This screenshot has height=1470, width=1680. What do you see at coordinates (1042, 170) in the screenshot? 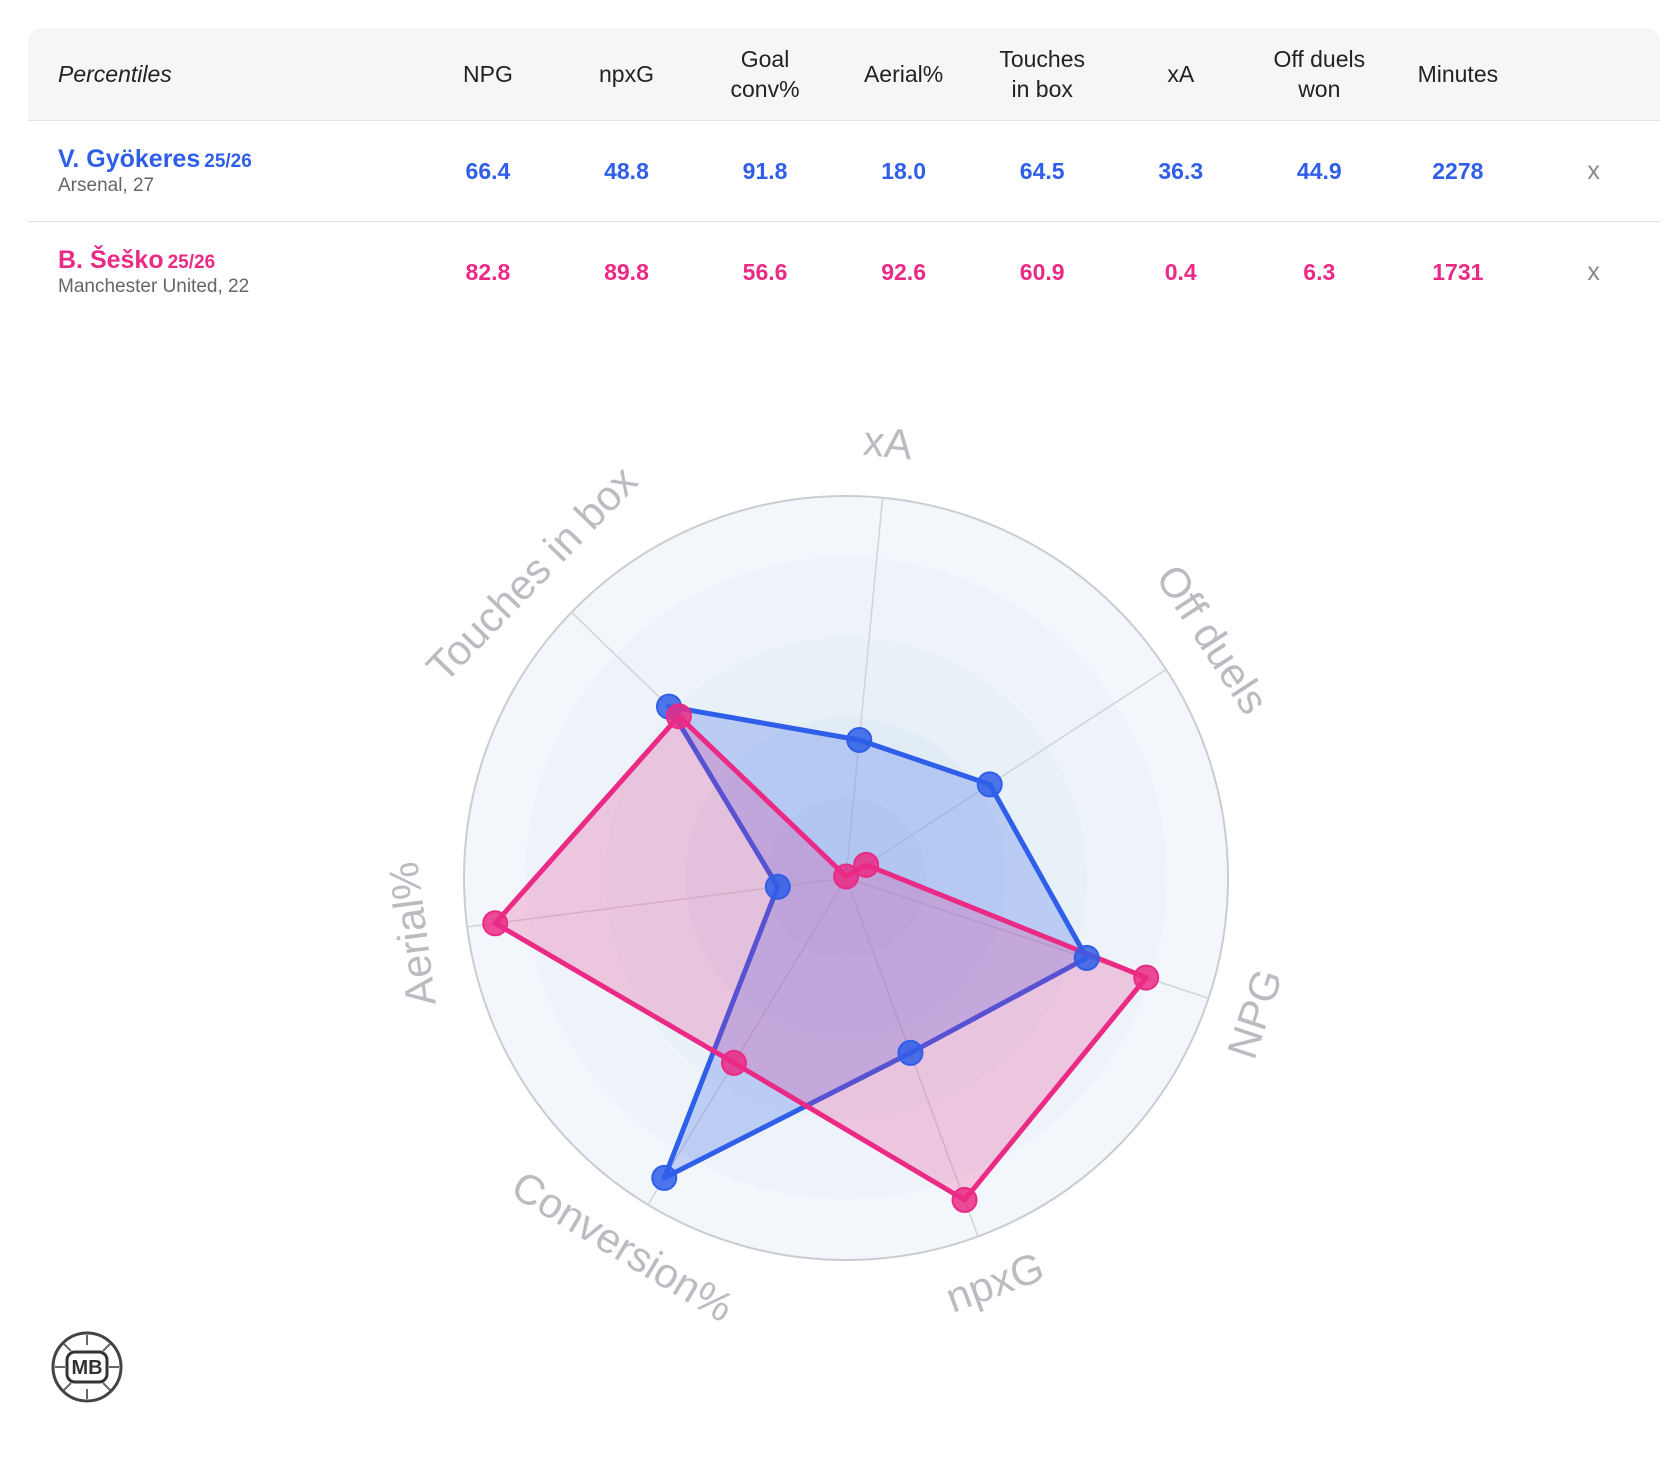
I see `value-touches-in-box: 64.5` at bounding box center [1042, 170].